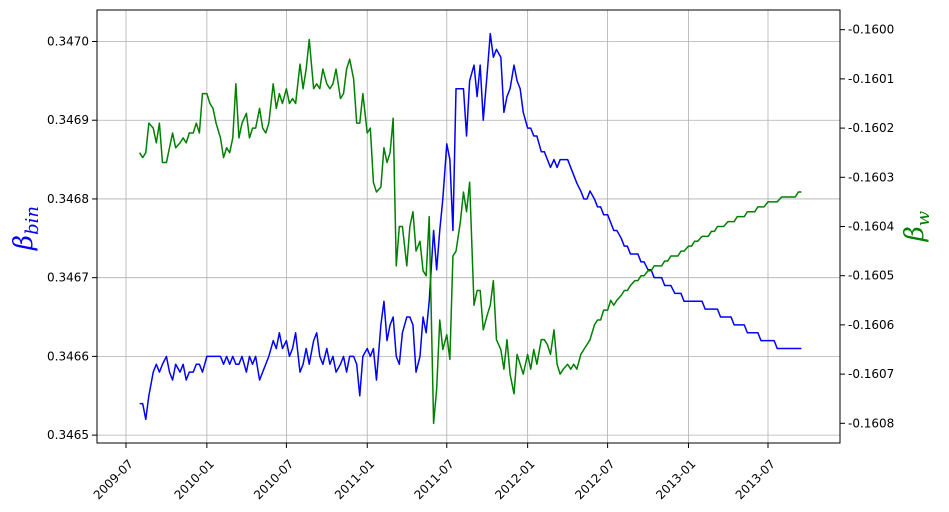 Image resolution: width=949 pixels, height=512 pixels. What do you see at coordinates (68, 278) in the screenshot?
I see `y-left-tick-label: 0.3467` at bounding box center [68, 278].